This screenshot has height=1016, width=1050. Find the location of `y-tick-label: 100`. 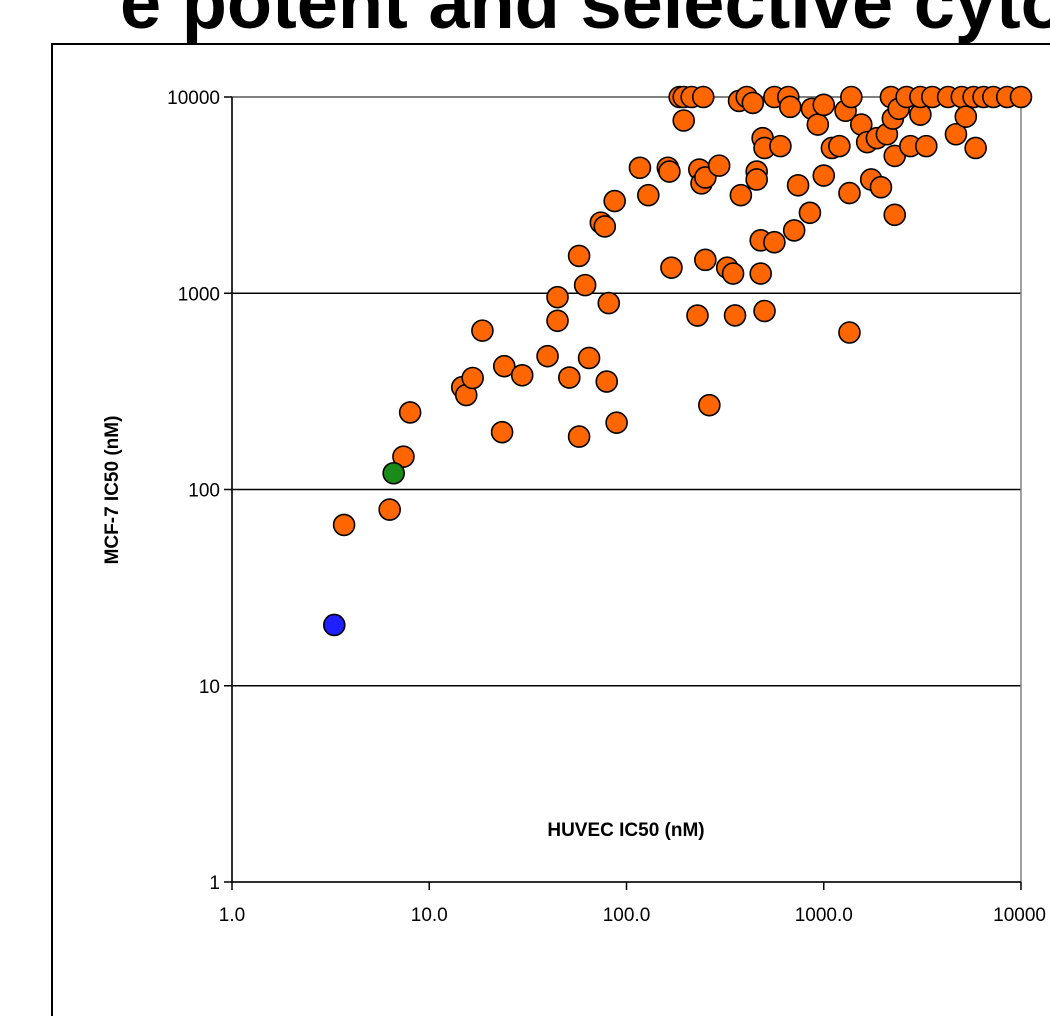

y-tick-label: 100 is located at coordinates (204, 491).